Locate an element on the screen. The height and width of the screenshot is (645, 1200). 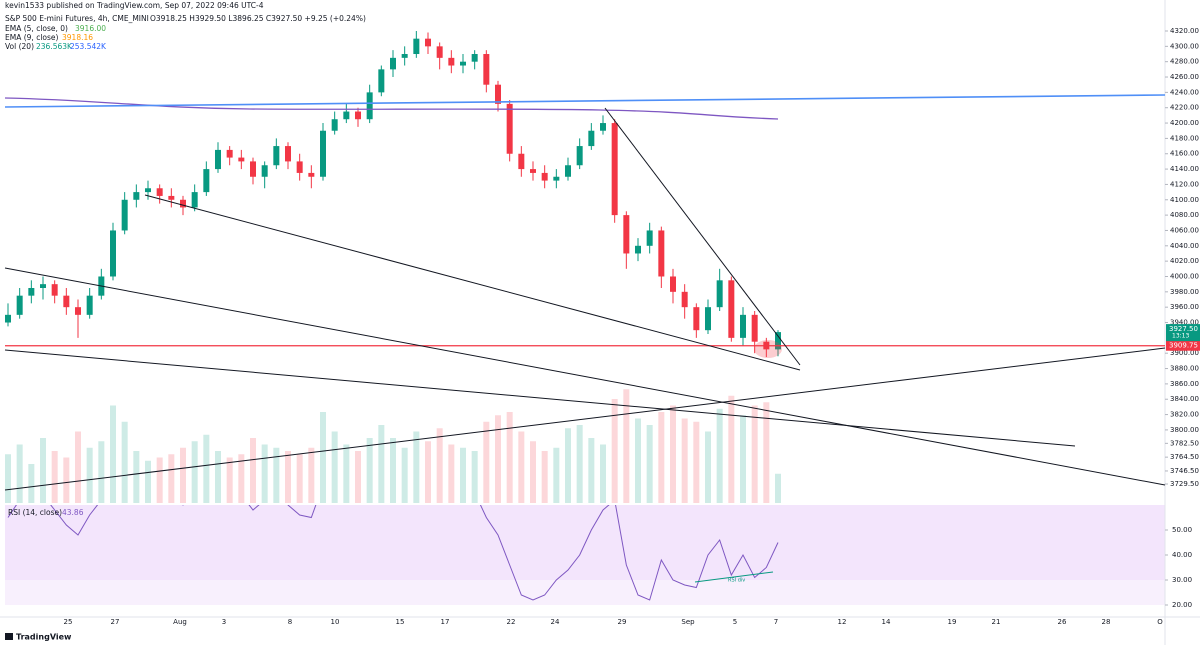
vol-label: Vol (20) is located at coordinates (19, 46).